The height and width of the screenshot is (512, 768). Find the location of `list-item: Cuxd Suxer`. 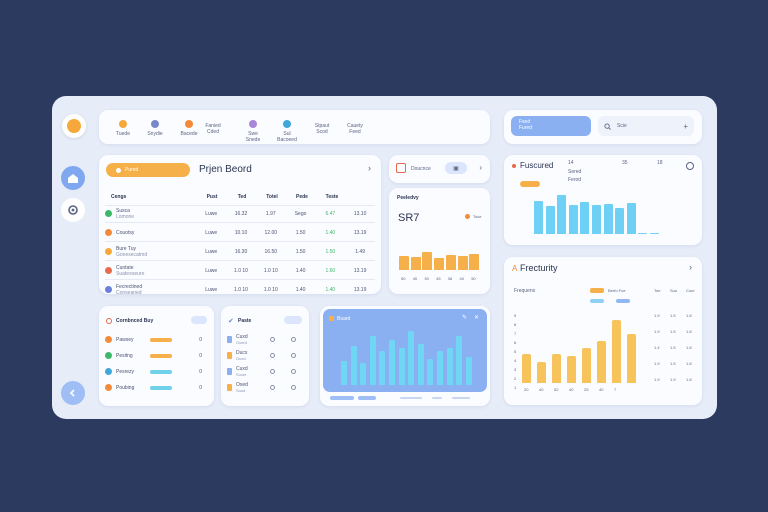

list-item: Cuxd Suxer is located at coordinates (265, 371).